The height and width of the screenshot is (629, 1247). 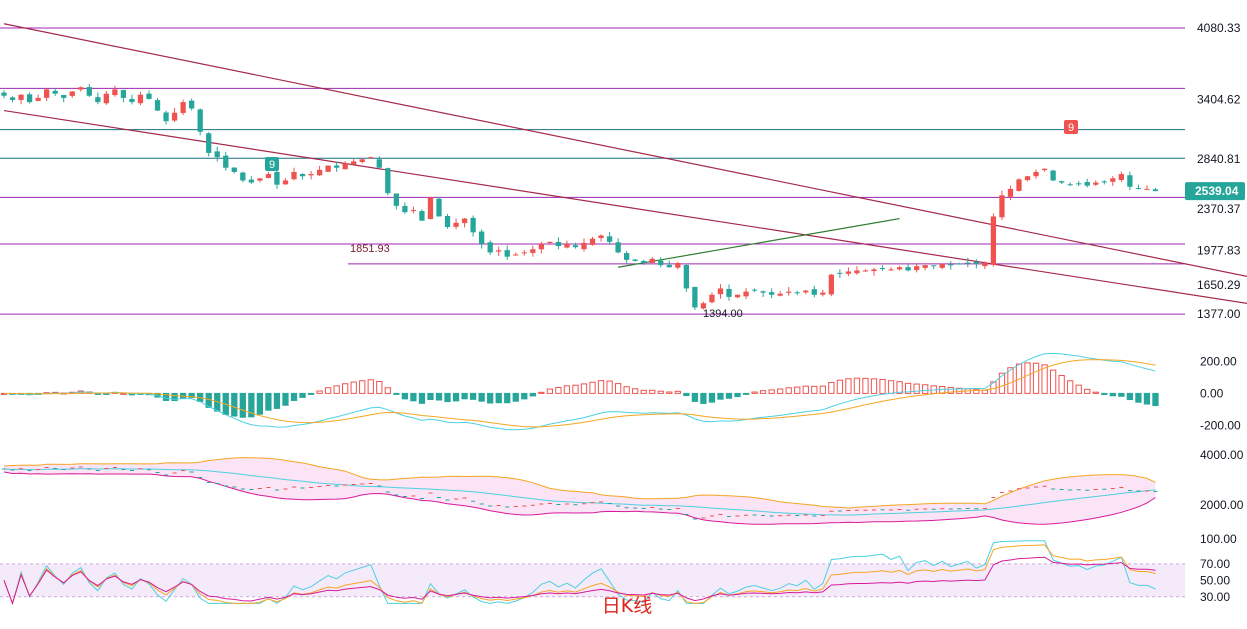 What do you see at coordinates (1071, 128) in the screenshot?
I see `td-marker-label: 9` at bounding box center [1071, 128].